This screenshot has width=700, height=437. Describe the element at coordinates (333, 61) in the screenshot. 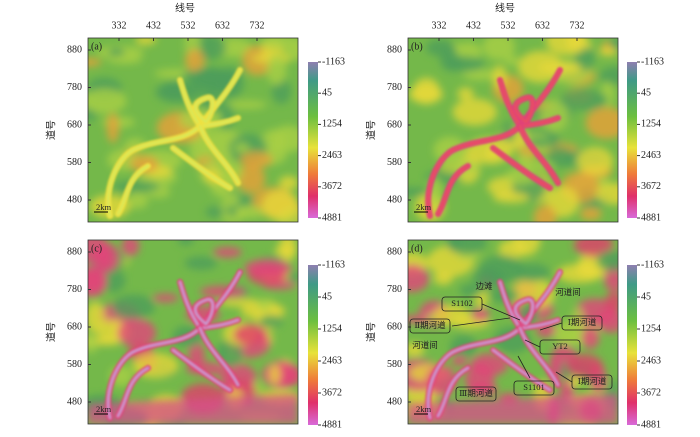

I see `colorbar-tick-label: -1163` at that location.